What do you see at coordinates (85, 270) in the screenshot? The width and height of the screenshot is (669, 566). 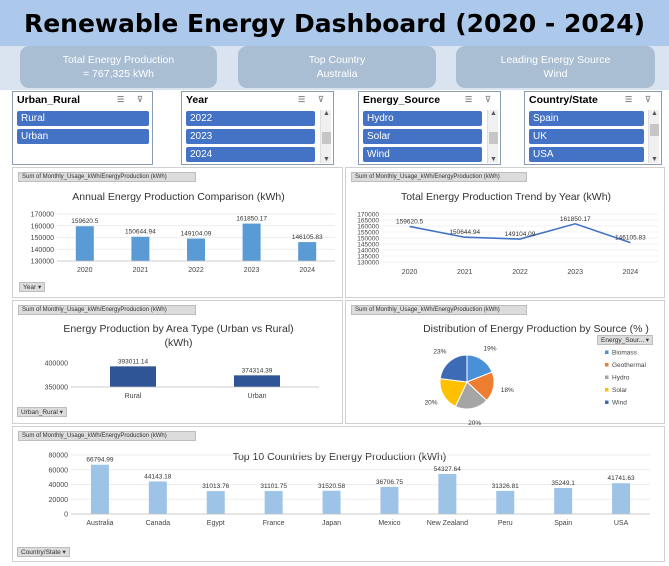 I see `x-tick-label: 2020` at bounding box center [85, 270].